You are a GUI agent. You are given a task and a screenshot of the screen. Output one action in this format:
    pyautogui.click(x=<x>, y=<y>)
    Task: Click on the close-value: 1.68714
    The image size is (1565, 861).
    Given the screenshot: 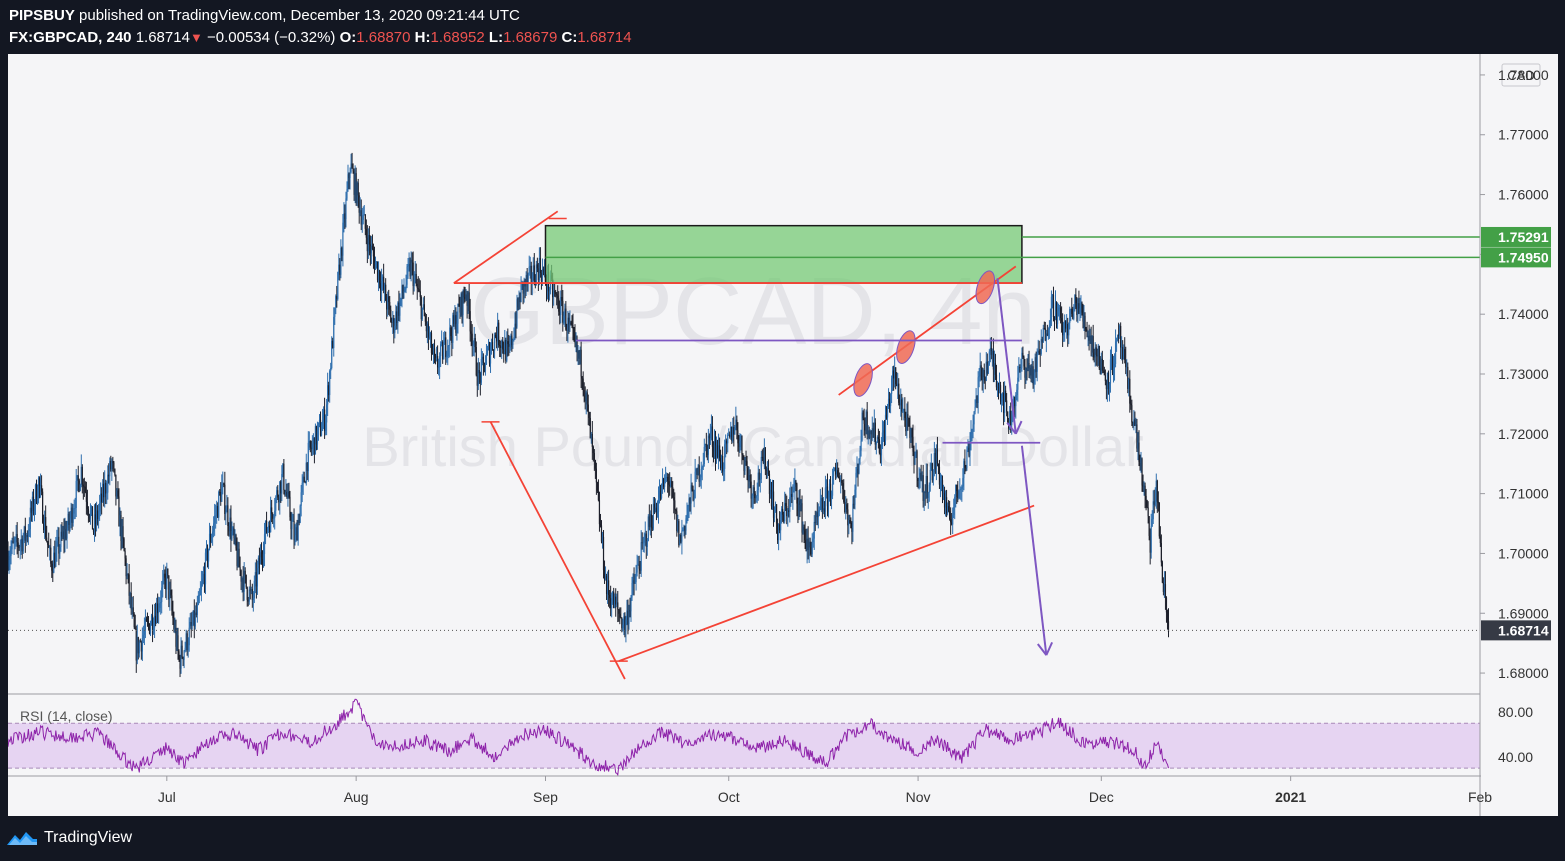 What is the action you would take?
    pyautogui.click(x=604, y=37)
    